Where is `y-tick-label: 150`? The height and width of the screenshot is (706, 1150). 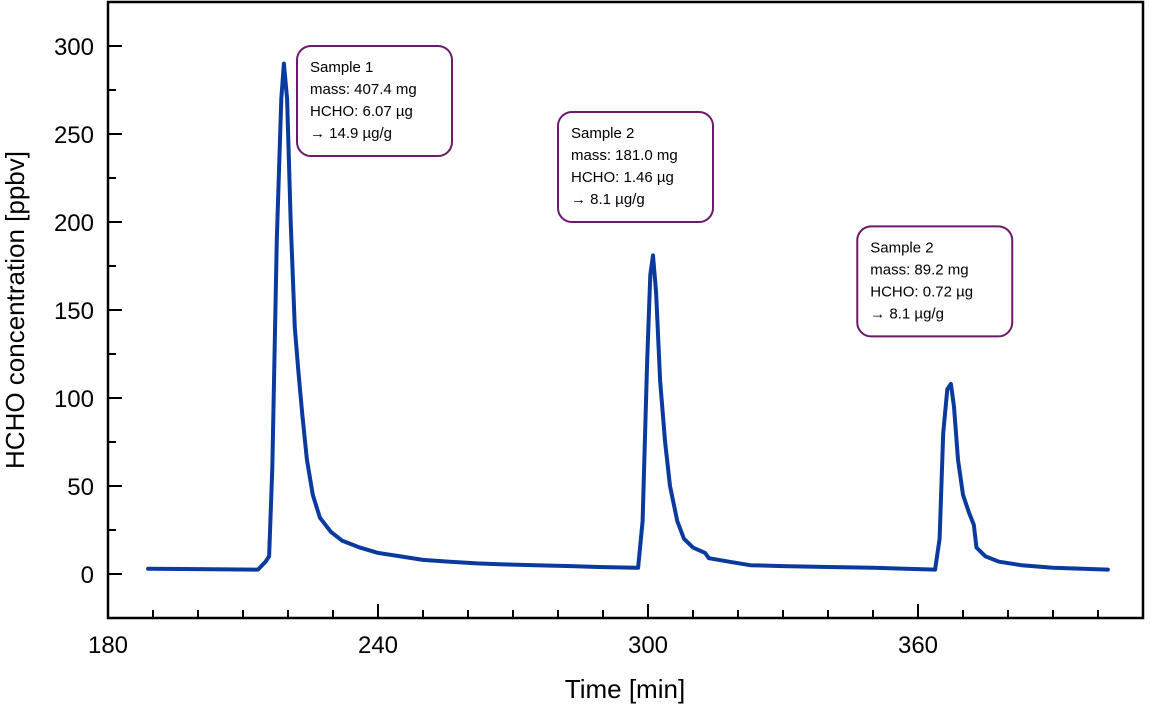
y-tick-label: 150 is located at coordinates (74, 311).